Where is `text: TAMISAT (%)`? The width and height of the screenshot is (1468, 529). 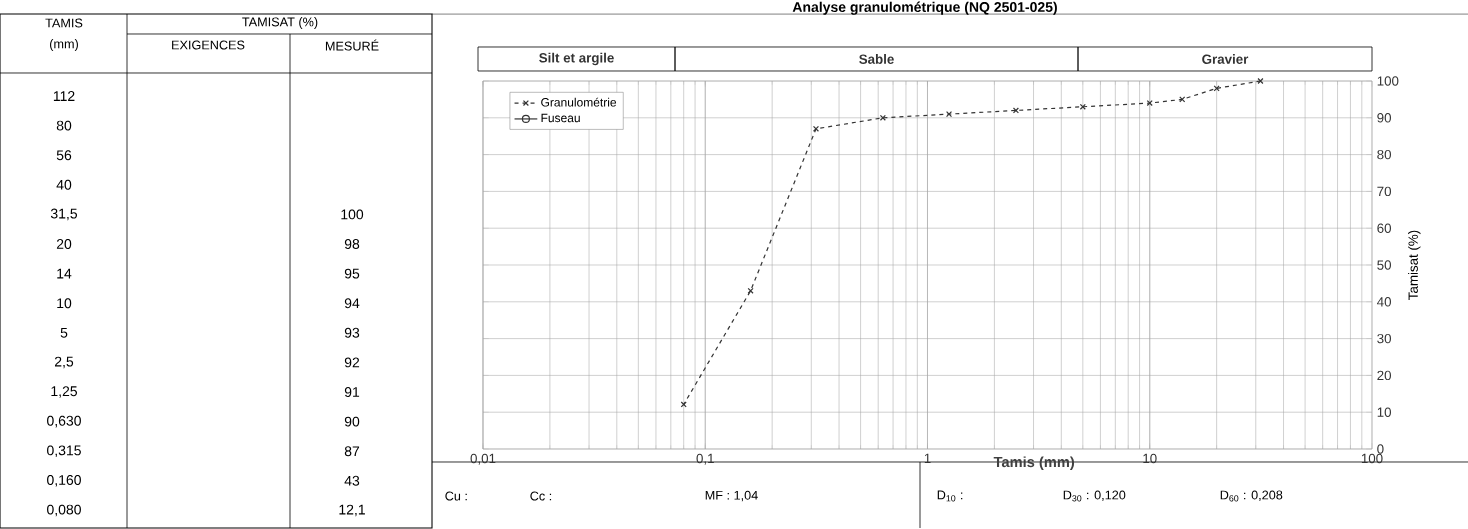
text: TAMISAT (%) is located at coordinates (280, 23).